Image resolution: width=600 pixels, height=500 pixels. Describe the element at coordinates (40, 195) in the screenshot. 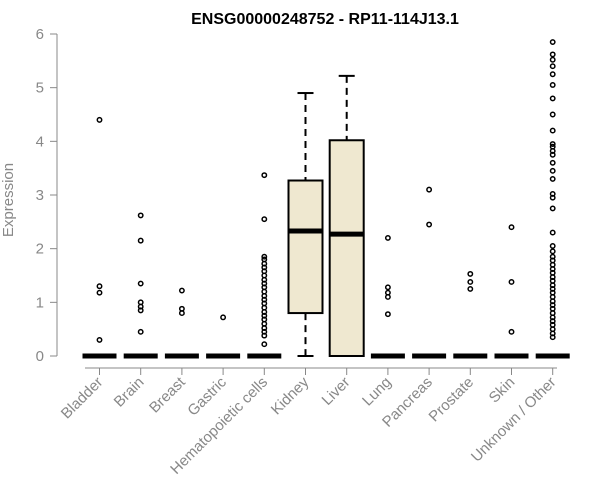

I see `y-tick-label: 3` at that location.